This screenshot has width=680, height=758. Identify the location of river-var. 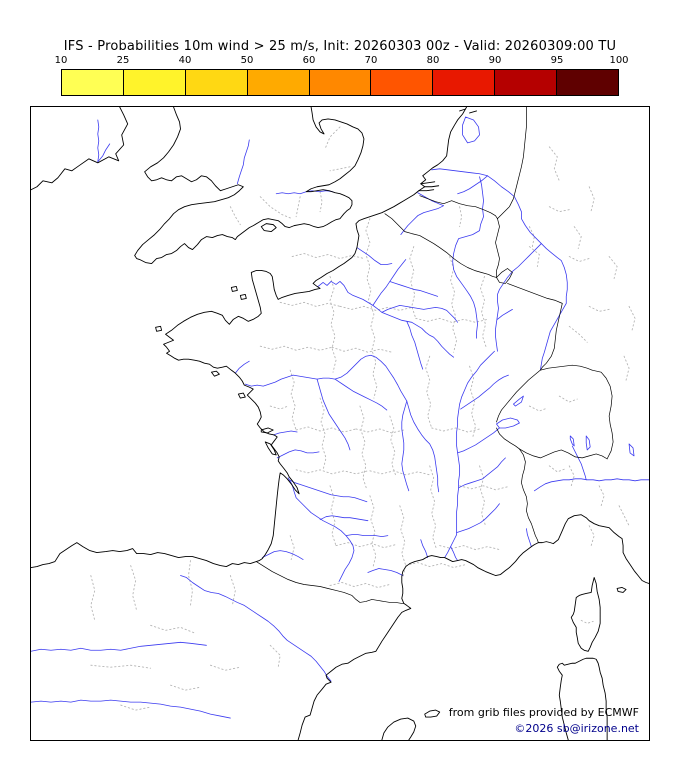
(528, 538).